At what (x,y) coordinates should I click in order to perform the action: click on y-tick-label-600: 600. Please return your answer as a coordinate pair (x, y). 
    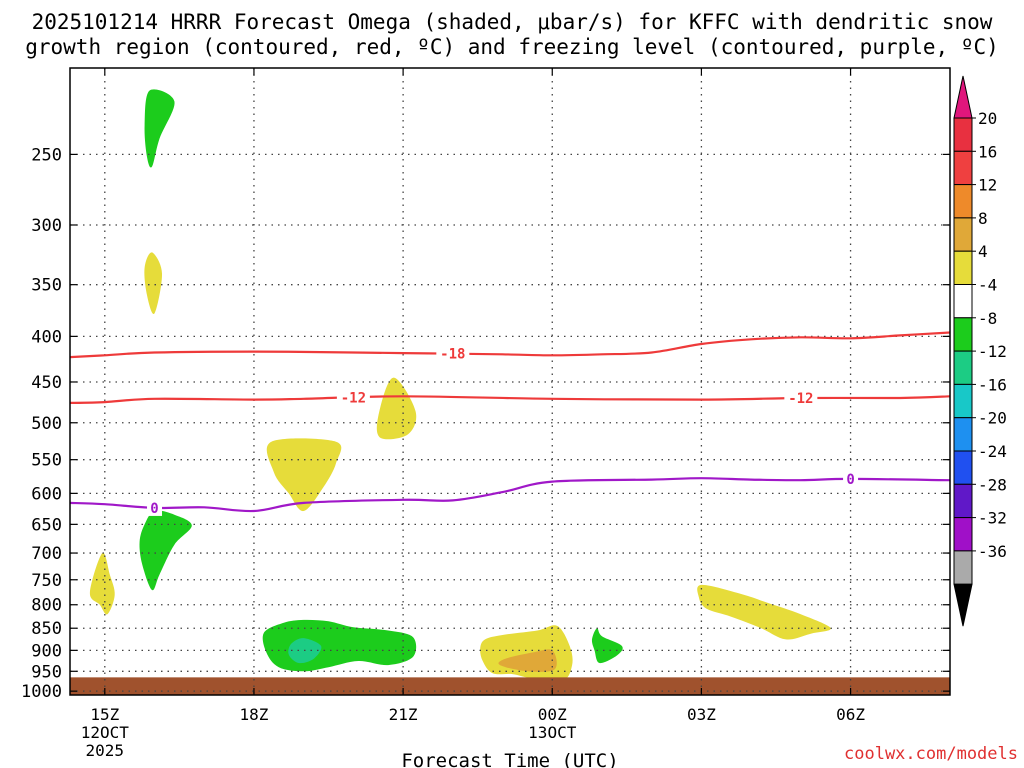
    Looking at the image, I should click on (46, 494).